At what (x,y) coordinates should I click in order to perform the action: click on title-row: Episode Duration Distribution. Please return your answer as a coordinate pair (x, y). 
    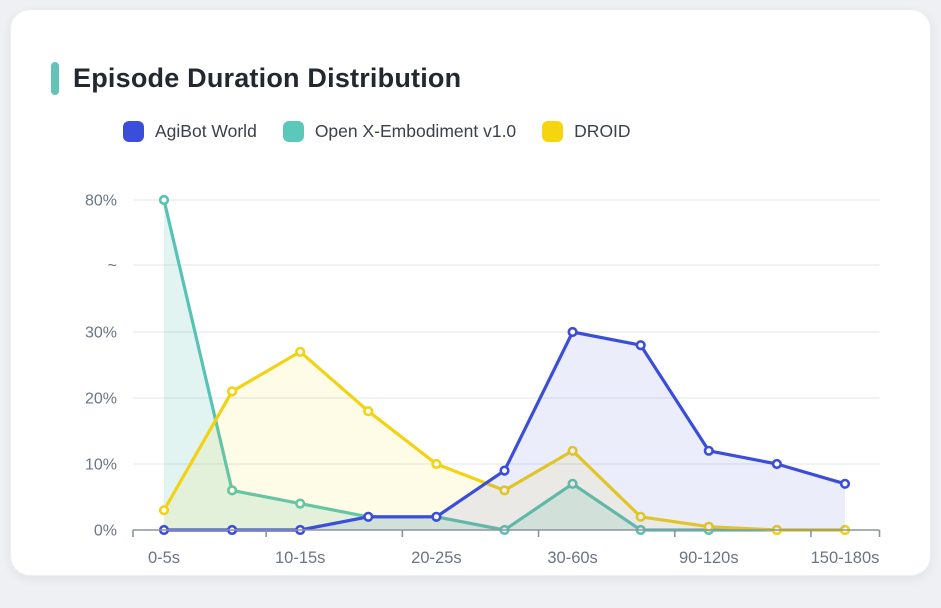
    Looking at the image, I should click on (256, 78).